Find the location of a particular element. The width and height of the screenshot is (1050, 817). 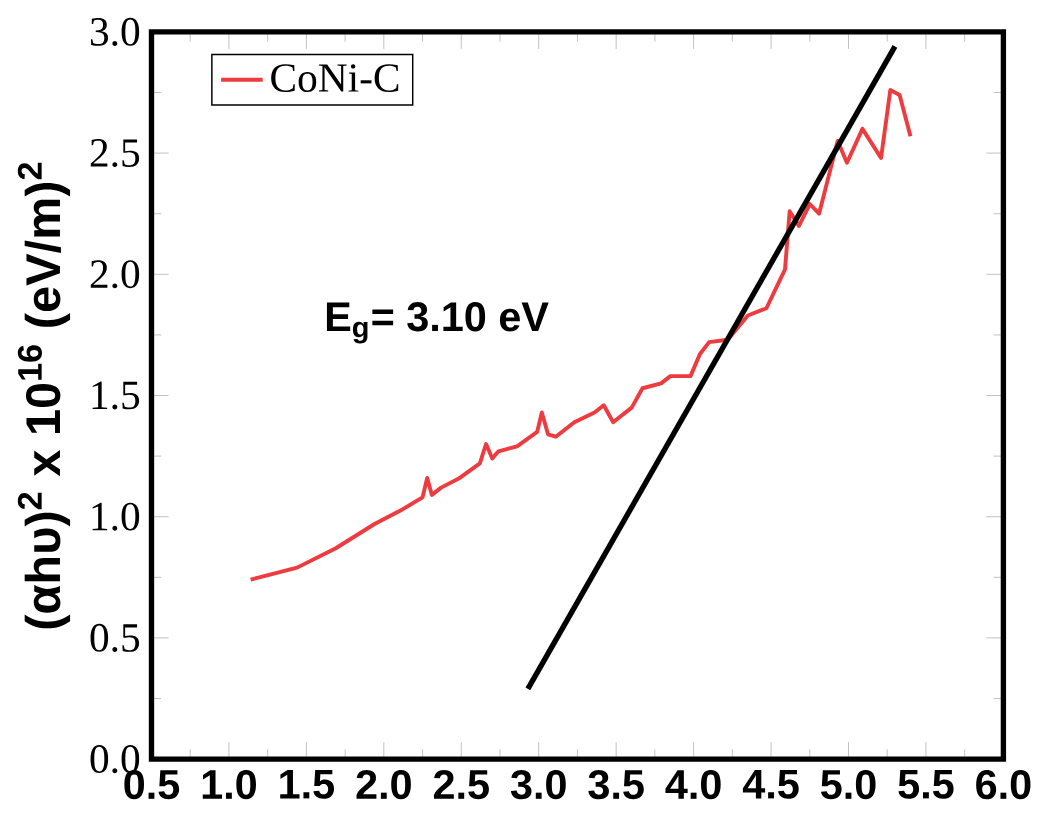

y-tick-label: 2.5 is located at coordinates (115, 153).